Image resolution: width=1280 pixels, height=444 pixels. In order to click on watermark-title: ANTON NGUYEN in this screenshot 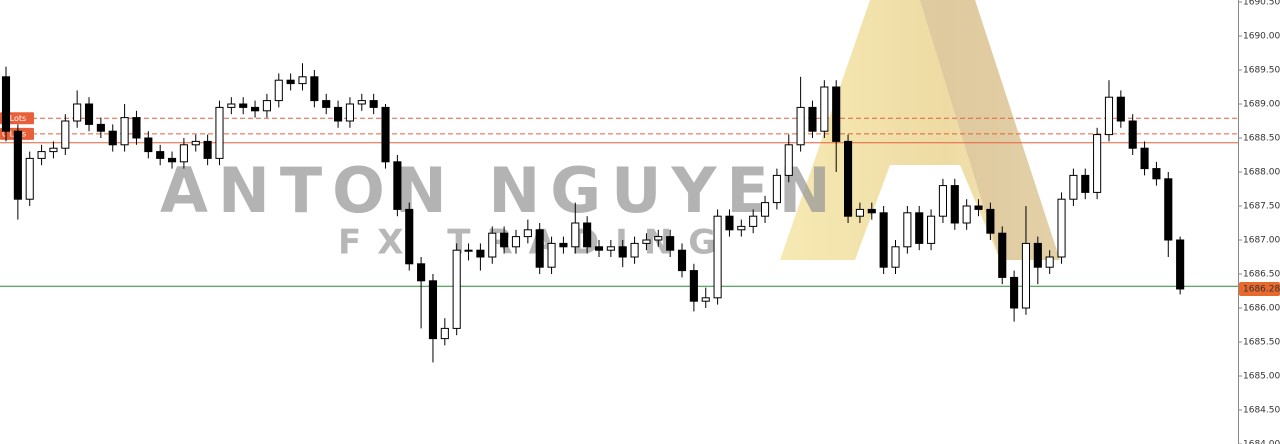, I will do `click(500, 190)`.